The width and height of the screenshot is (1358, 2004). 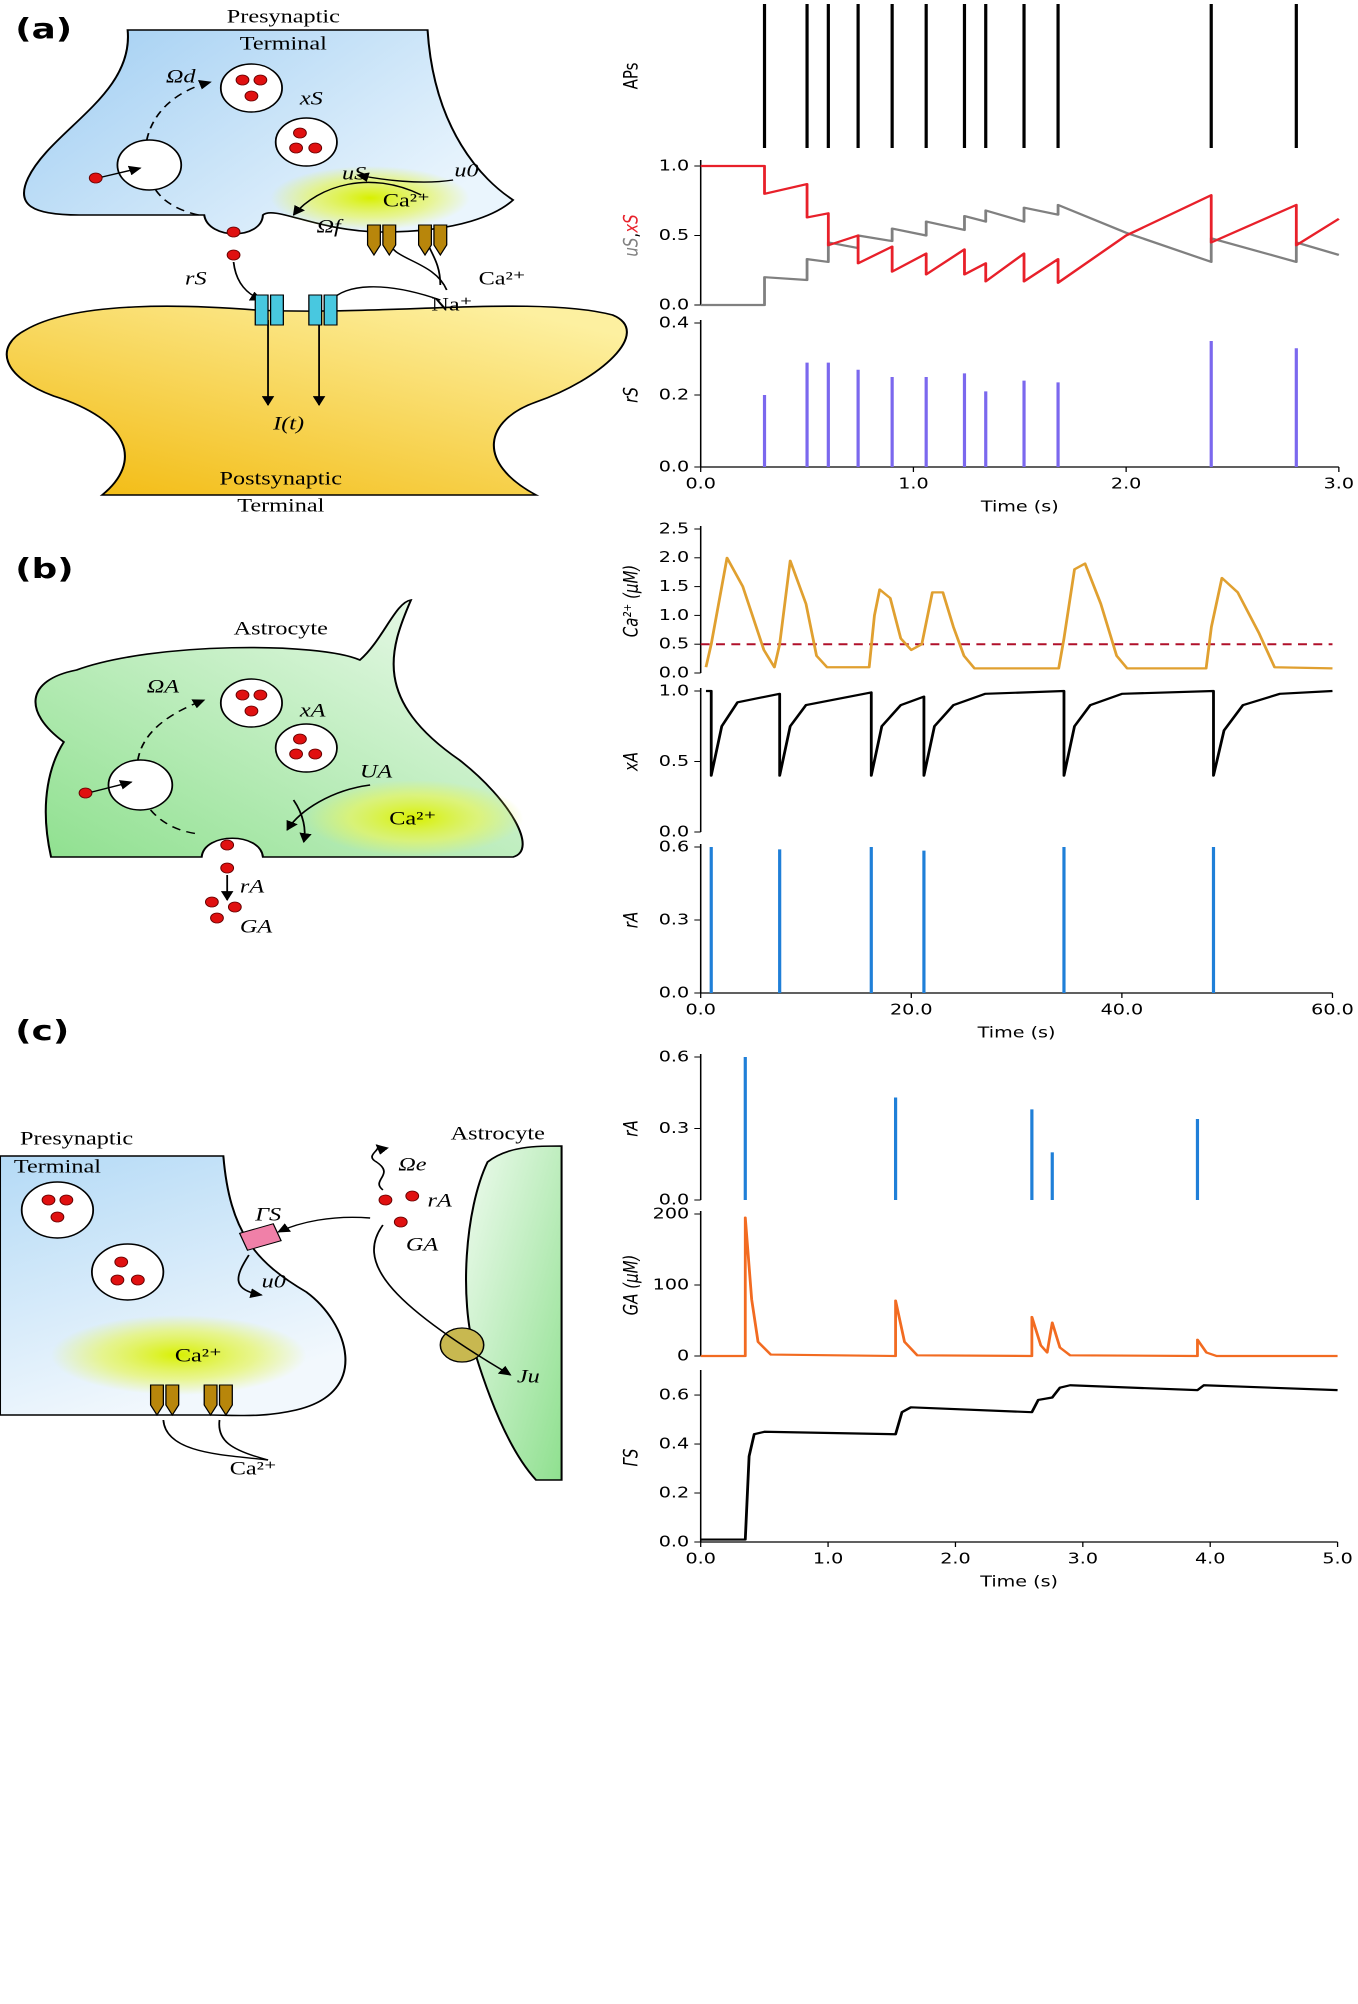 I want to click on y-axis-label: xA, so click(x=632, y=762).